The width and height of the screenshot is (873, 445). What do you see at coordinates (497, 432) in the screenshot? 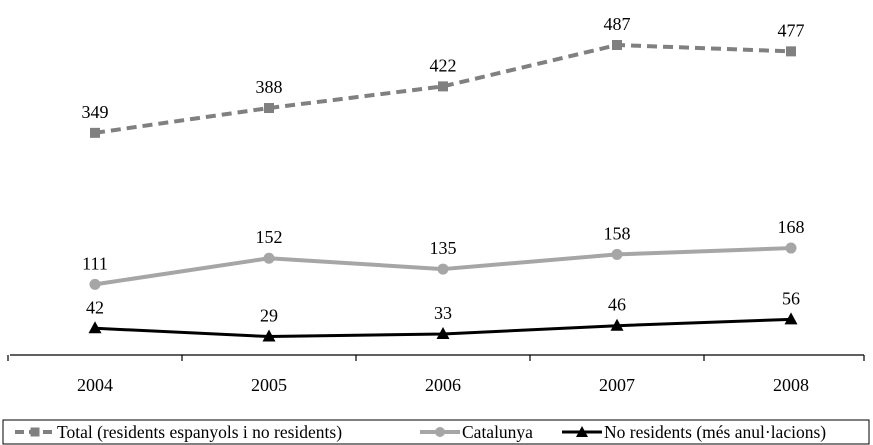
I see `legend-label-catalunya: Catalunya` at bounding box center [497, 432].